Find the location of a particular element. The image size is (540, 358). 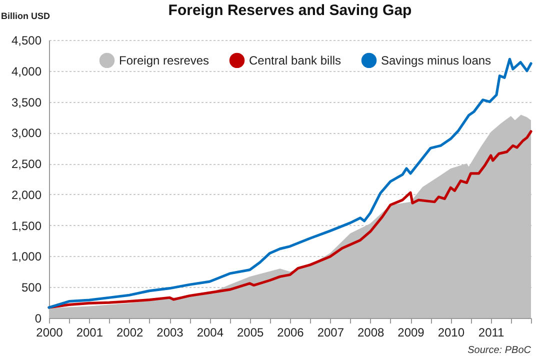

x-tick-label: 2011 is located at coordinates (491, 333).